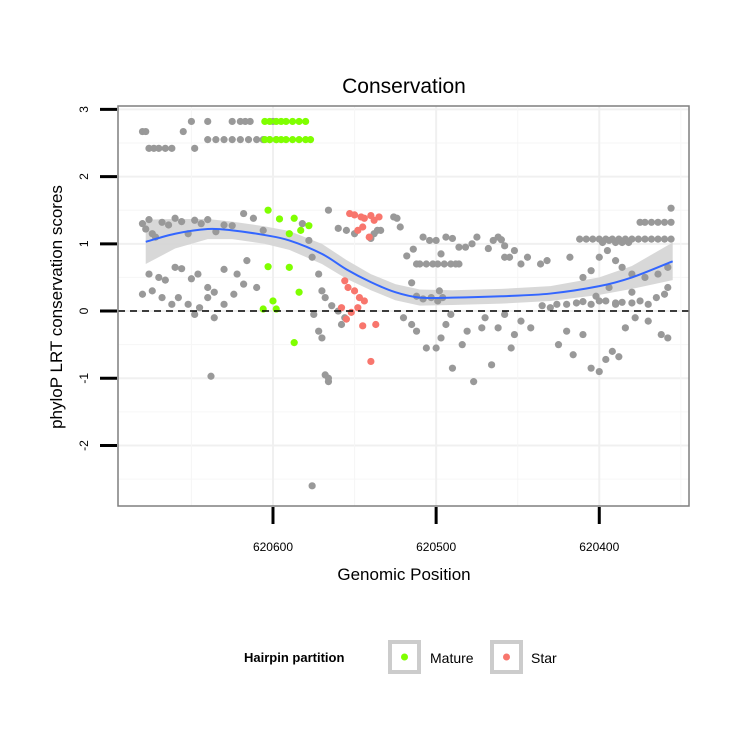  What do you see at coordinates (544, 658) in the screenshot?
I see `legend-label-star: Star` at bounding box center [544, 658].